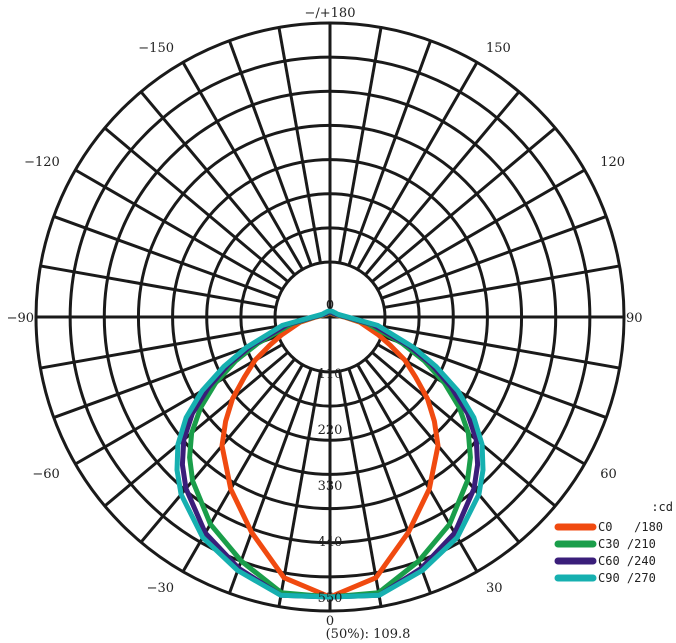  Describe the element at coordinates (330, 621) in the screenshot. I see `angle-label: 0` at that location.